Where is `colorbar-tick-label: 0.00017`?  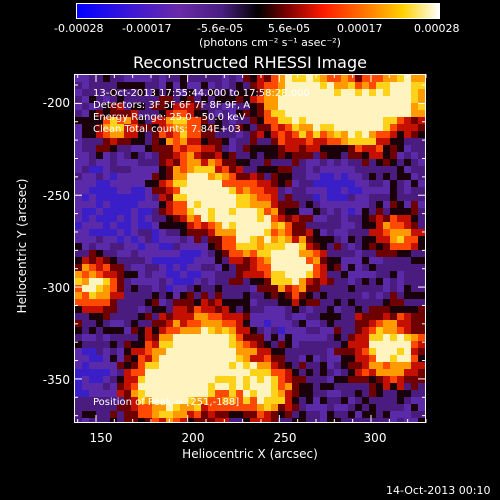 colorbar-tick-label: 0.00017 is located at coordinates (360, 28).